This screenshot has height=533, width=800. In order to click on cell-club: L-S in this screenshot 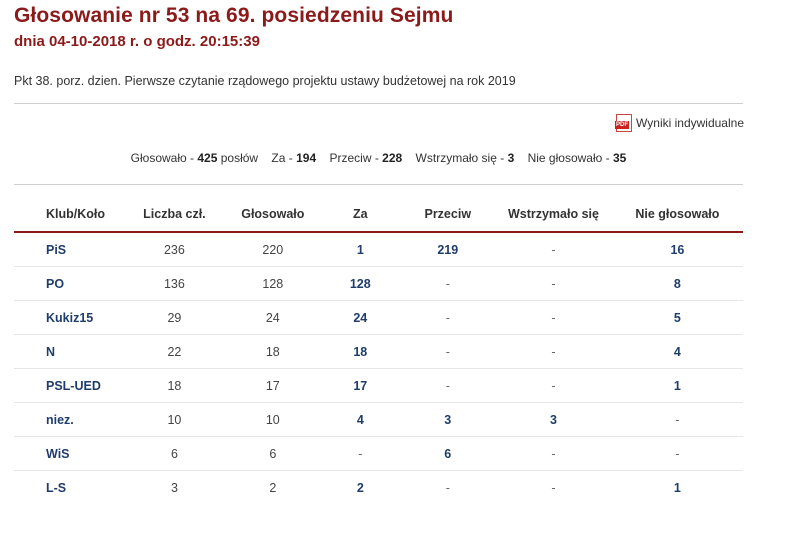, I will do `click(56, 487)`.